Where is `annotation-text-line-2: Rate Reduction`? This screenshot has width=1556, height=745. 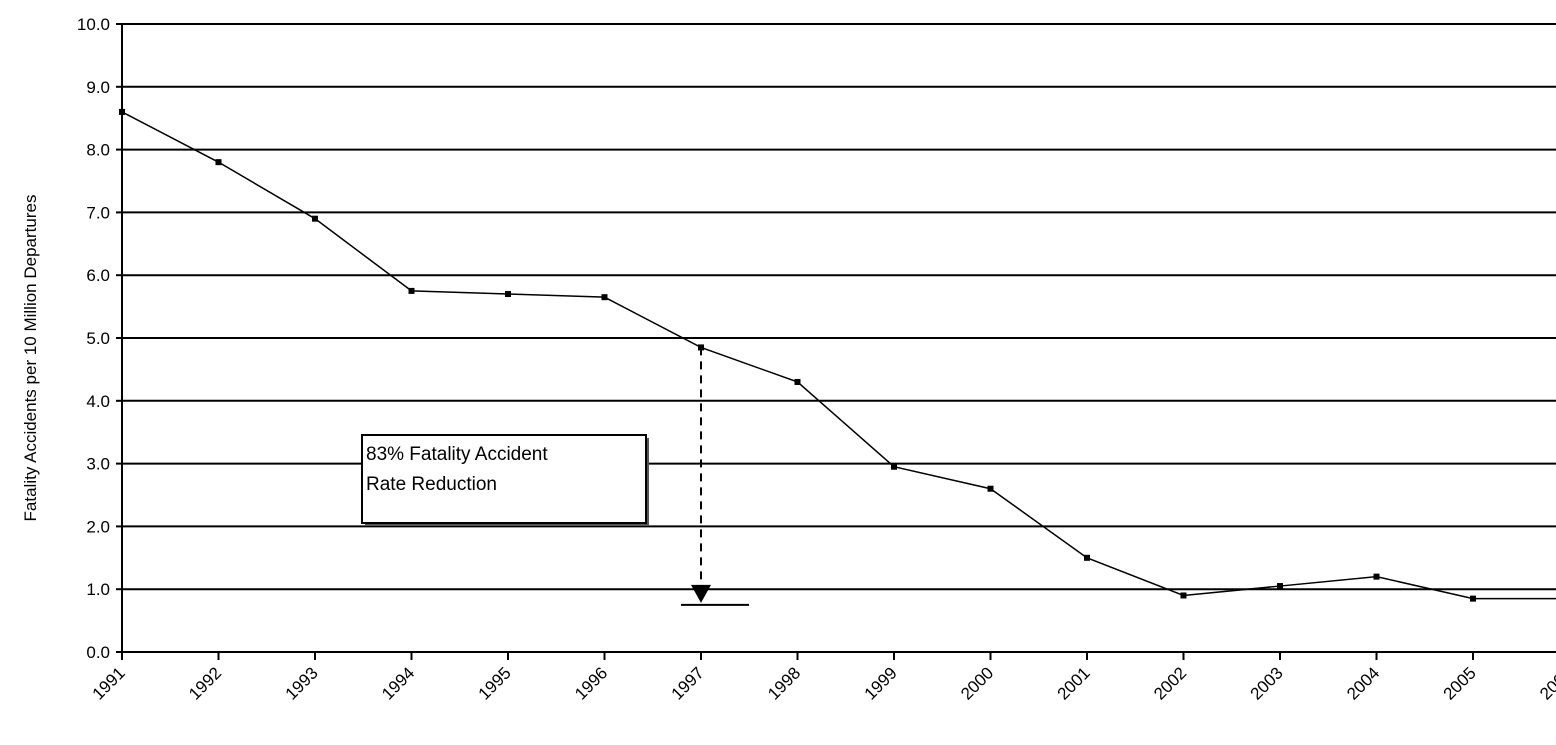 annotation-text-line-2: Rate Reduction is located at coordinates (431, 484).